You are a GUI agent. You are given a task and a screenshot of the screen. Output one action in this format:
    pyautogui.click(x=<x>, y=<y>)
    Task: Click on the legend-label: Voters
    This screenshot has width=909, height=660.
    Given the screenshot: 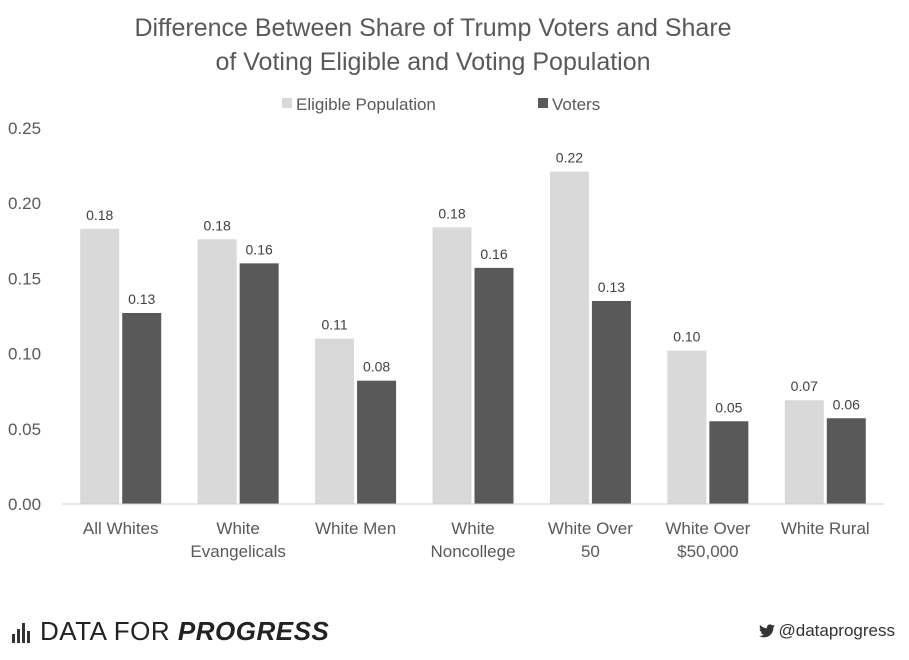 What is the action you would take?
    pyautogui.click(x=576, y=104)
    